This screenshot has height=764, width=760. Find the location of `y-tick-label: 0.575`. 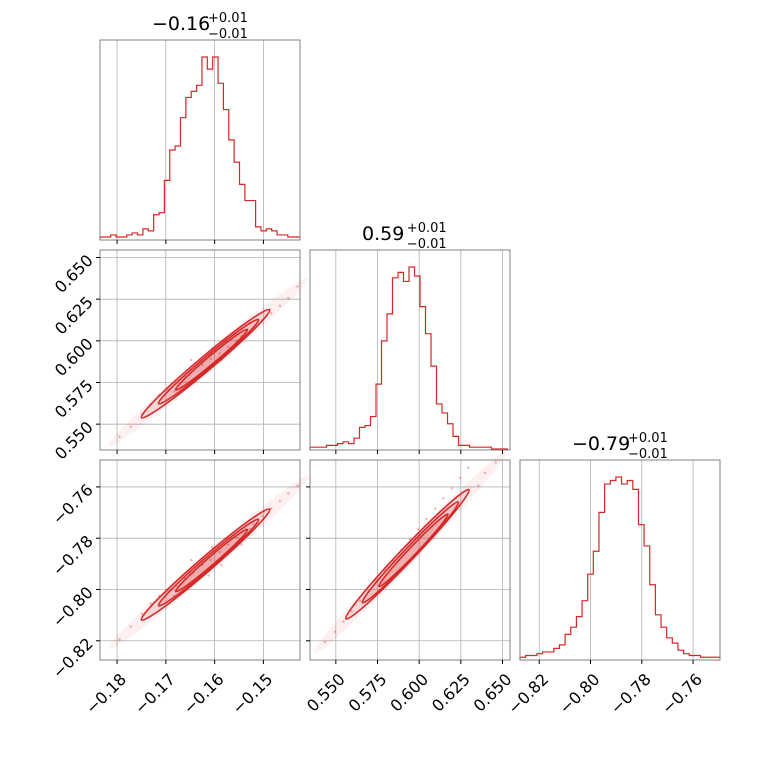

y-tick-label: 0.575 is located at coordinates (74, 399).